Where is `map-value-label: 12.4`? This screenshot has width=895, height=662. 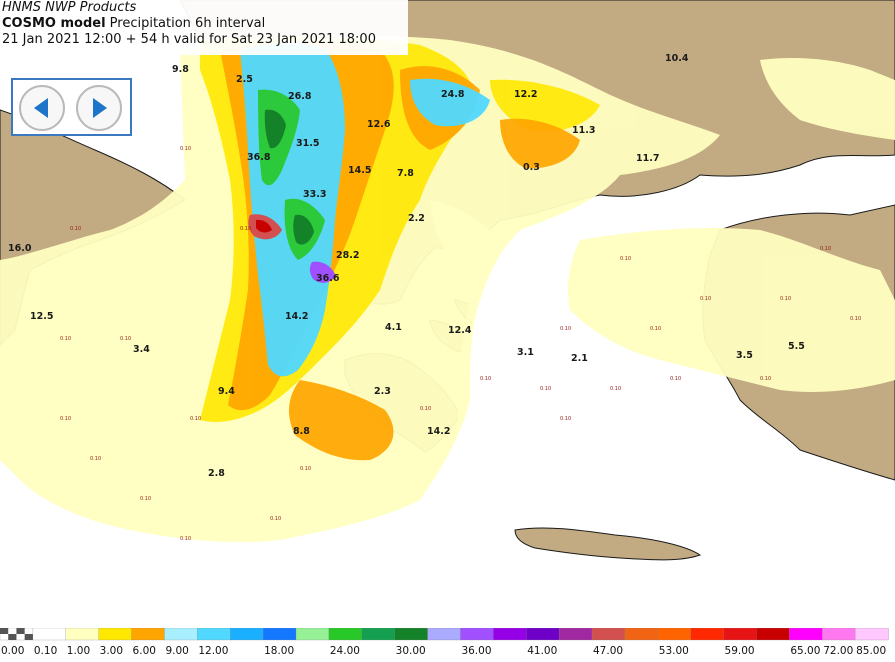
map-value-label: 12.4 is located at coordinates (460, 330).